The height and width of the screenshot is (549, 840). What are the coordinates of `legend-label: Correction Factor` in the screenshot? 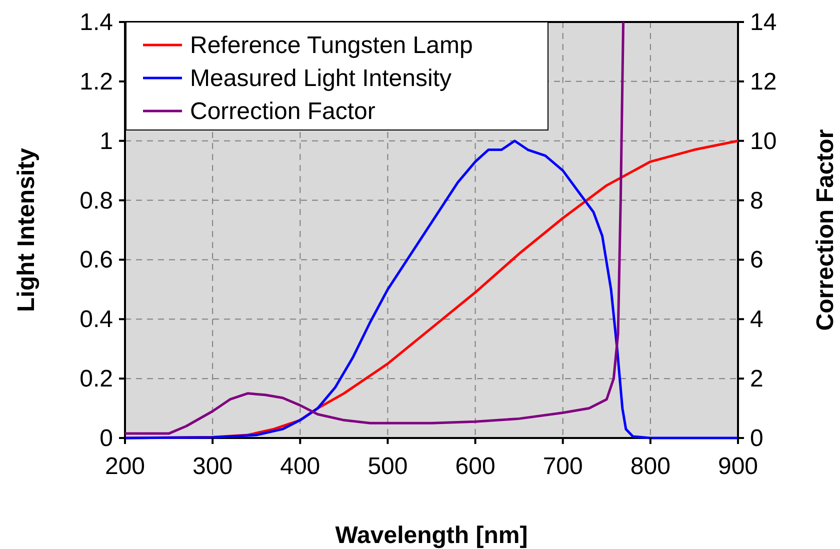 It's located at (283, 111).